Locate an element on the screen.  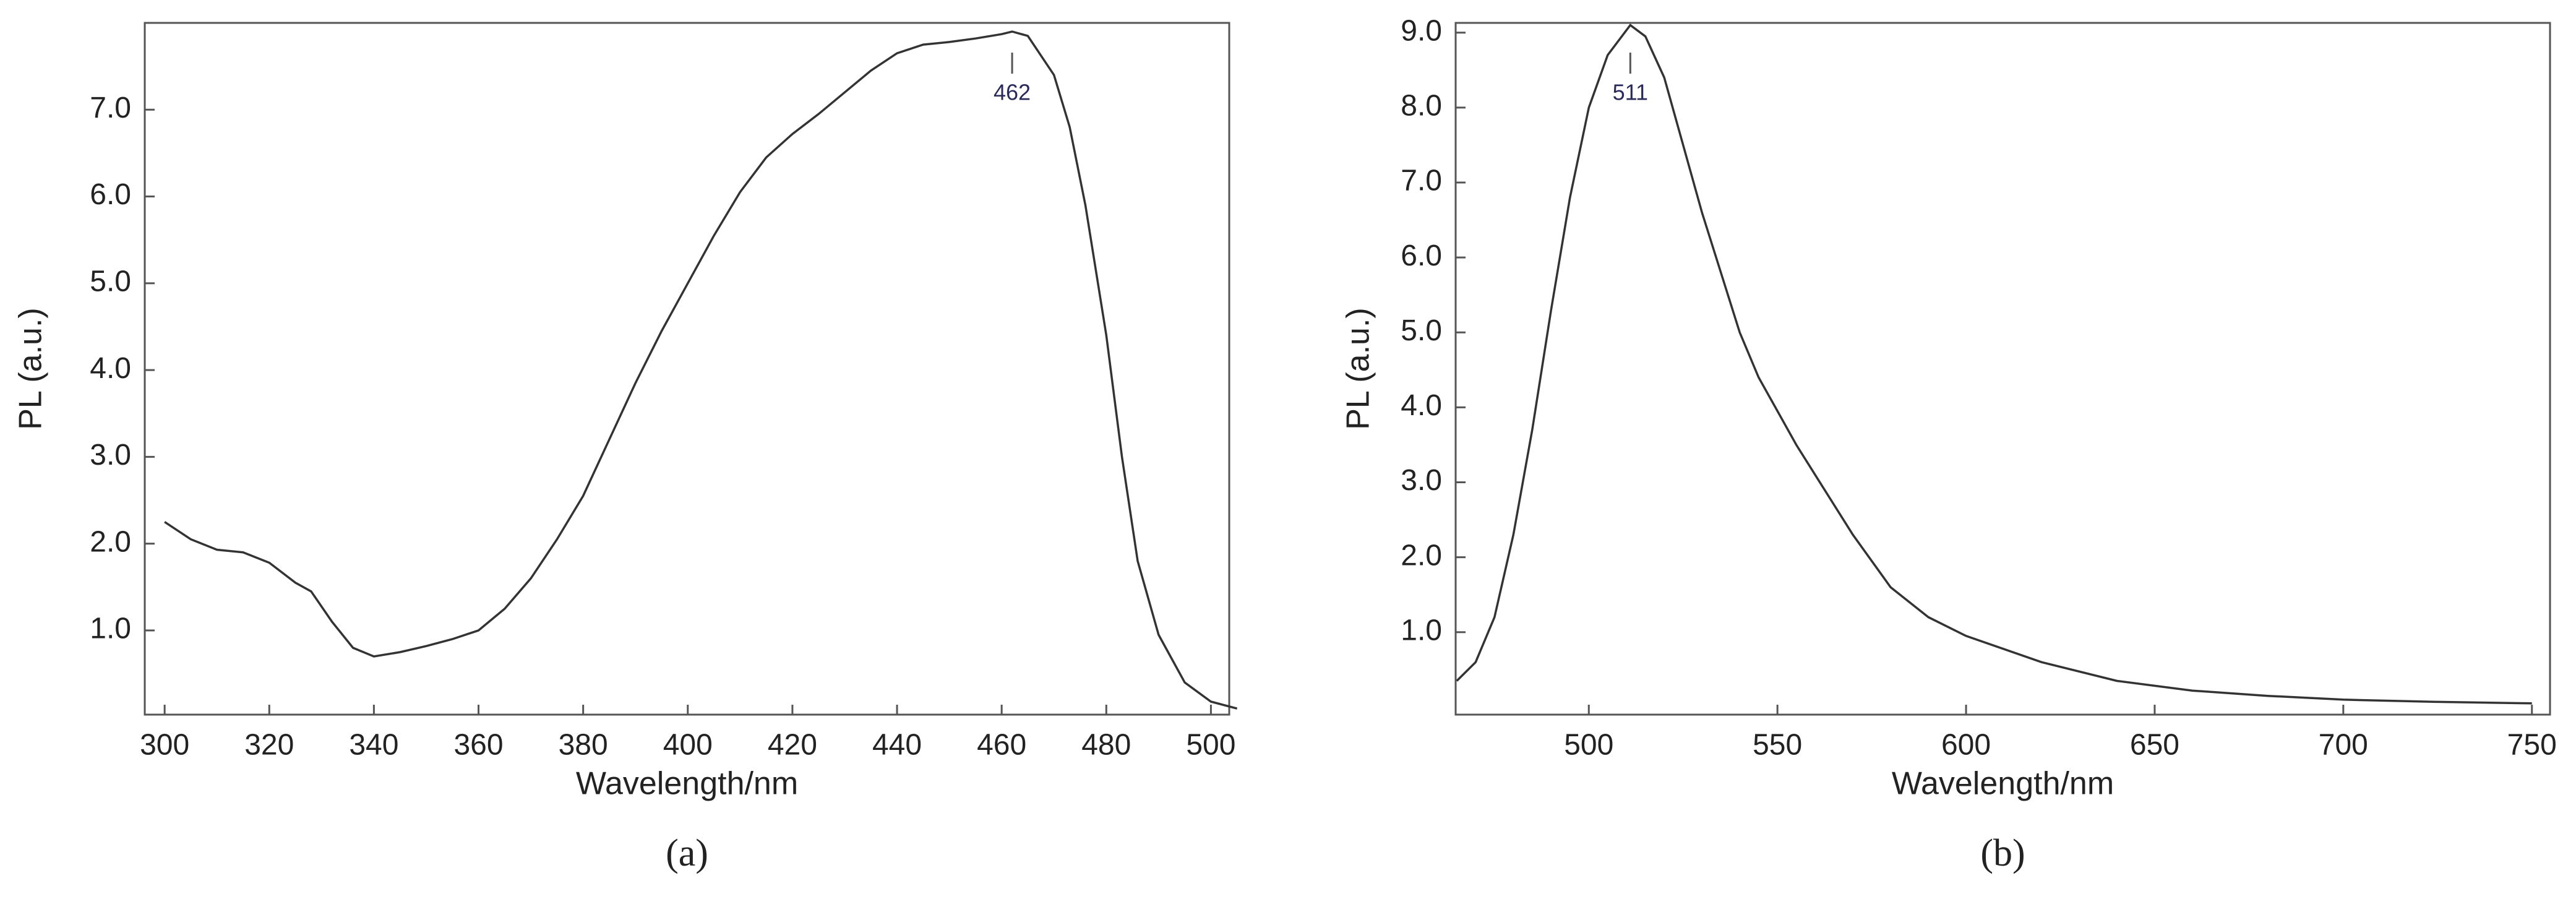
x-tick-label: 420 is located at coordinates (792, 745).